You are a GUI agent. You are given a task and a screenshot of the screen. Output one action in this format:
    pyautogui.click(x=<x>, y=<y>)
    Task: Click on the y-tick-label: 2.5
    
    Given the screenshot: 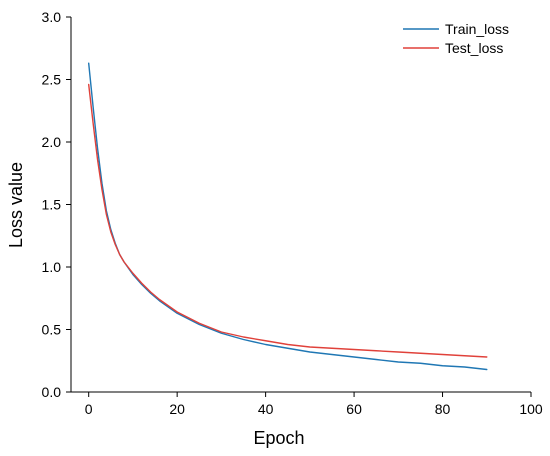 What is the action you would take?
    pyautogui.click(x=52, y=80)
    